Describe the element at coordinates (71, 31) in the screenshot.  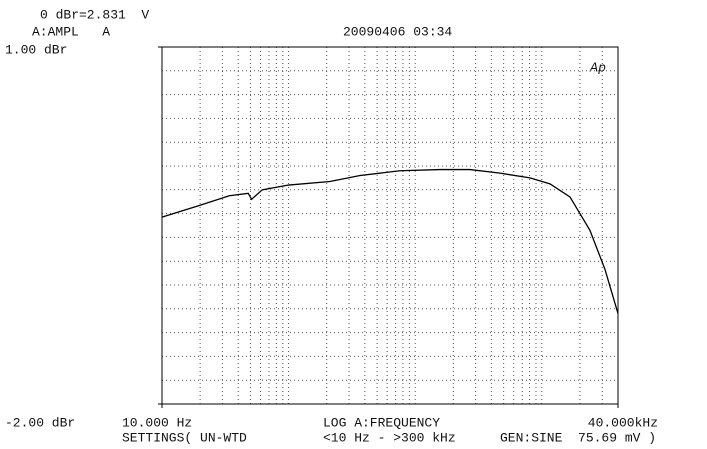
I see `header-line: A:AMPL A` at that location.